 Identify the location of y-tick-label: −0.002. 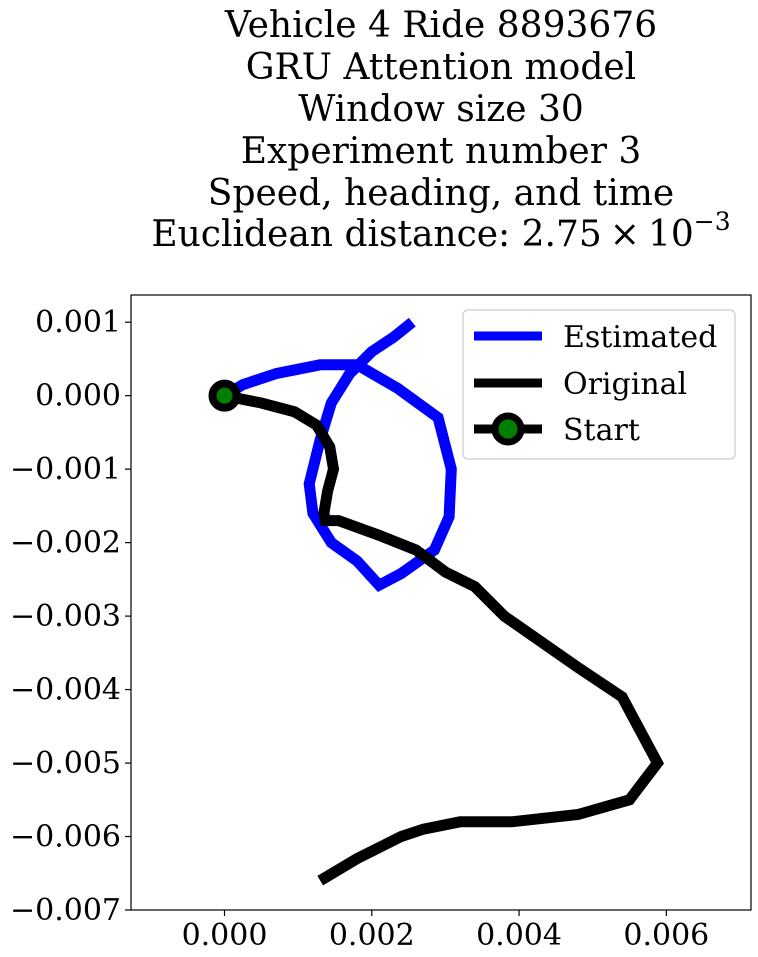
(65, 543).